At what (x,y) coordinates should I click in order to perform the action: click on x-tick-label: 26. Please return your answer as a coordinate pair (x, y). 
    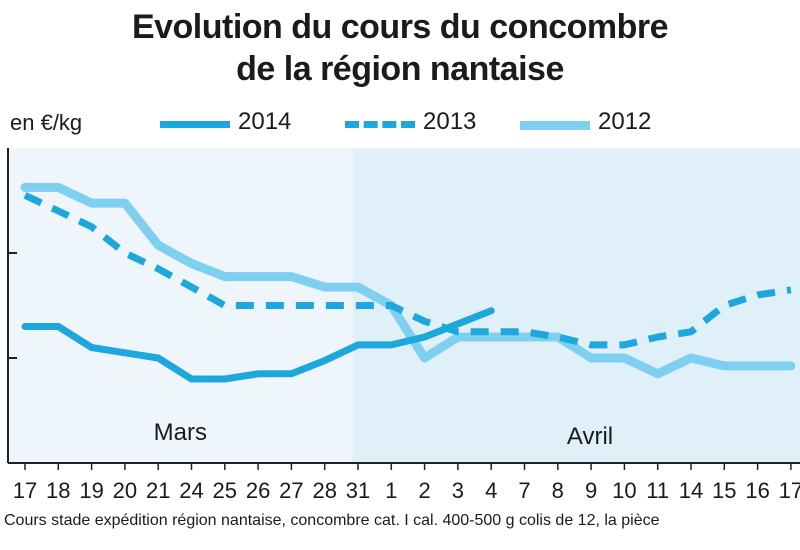
    Looking at the image, I should click on (258, 490).